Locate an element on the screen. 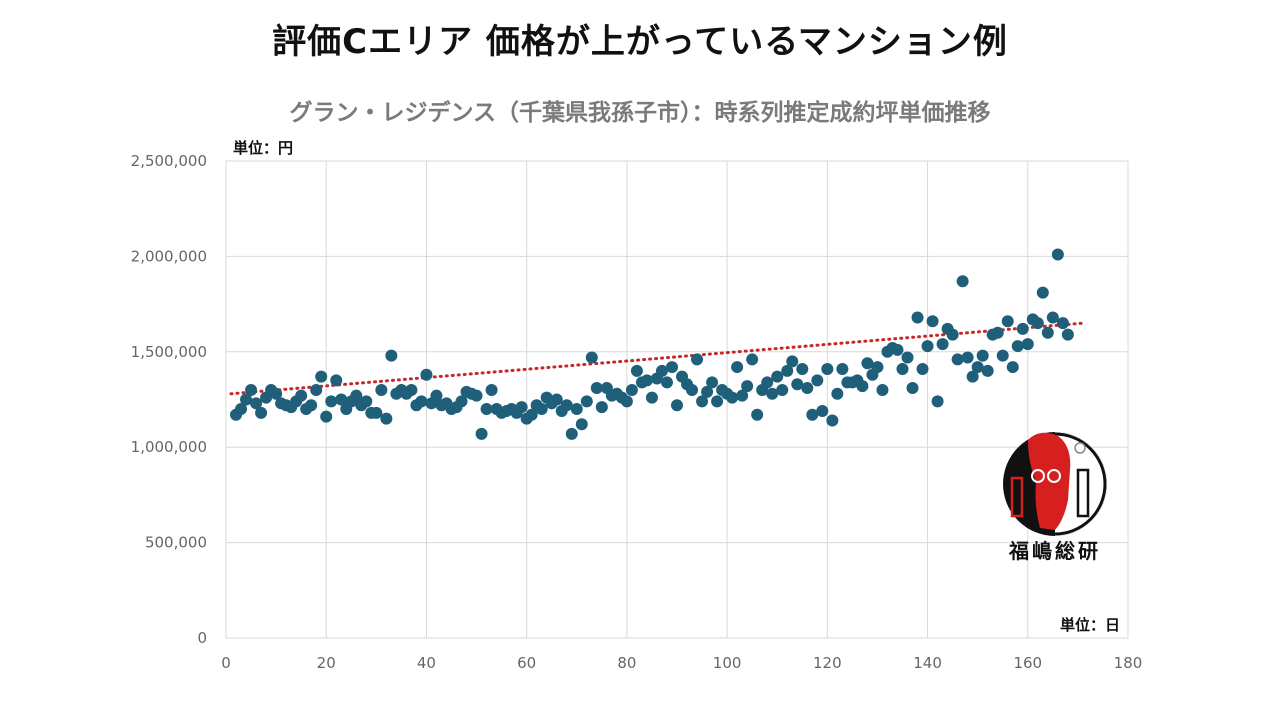 The image size is (1280, 720). x-tick-label: 80 is located at coordinates (626, 663).